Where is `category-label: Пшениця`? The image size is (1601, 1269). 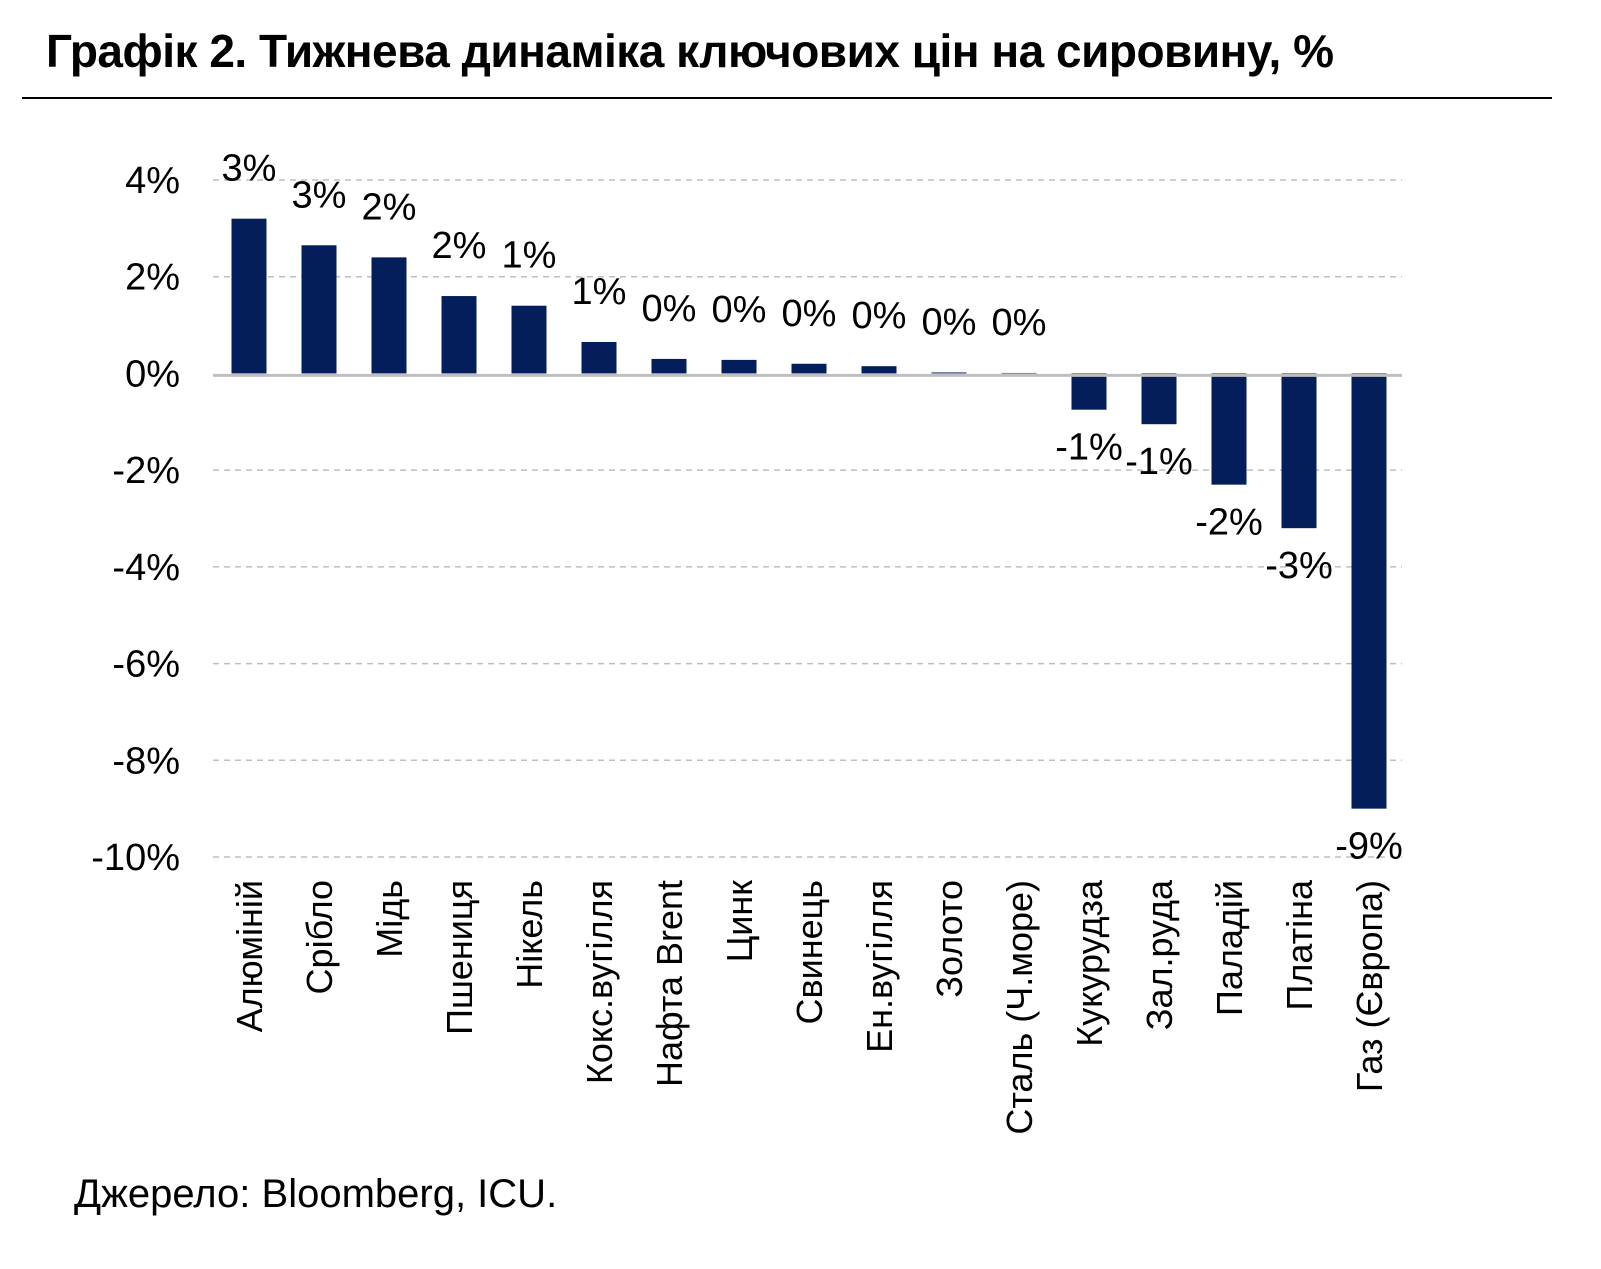 category-label: Пшениця is located at coordinates (459, 957).